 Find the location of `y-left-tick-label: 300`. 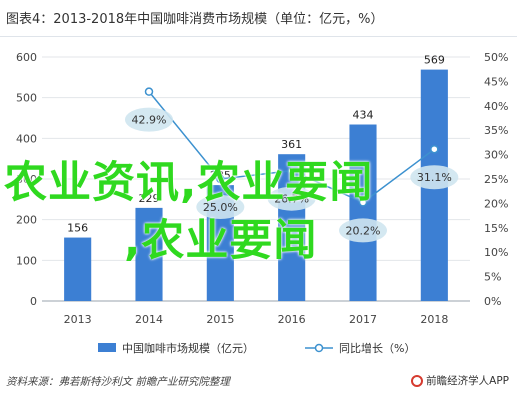

y-left-tick-label: 300 is located at coordinates (26, 179).